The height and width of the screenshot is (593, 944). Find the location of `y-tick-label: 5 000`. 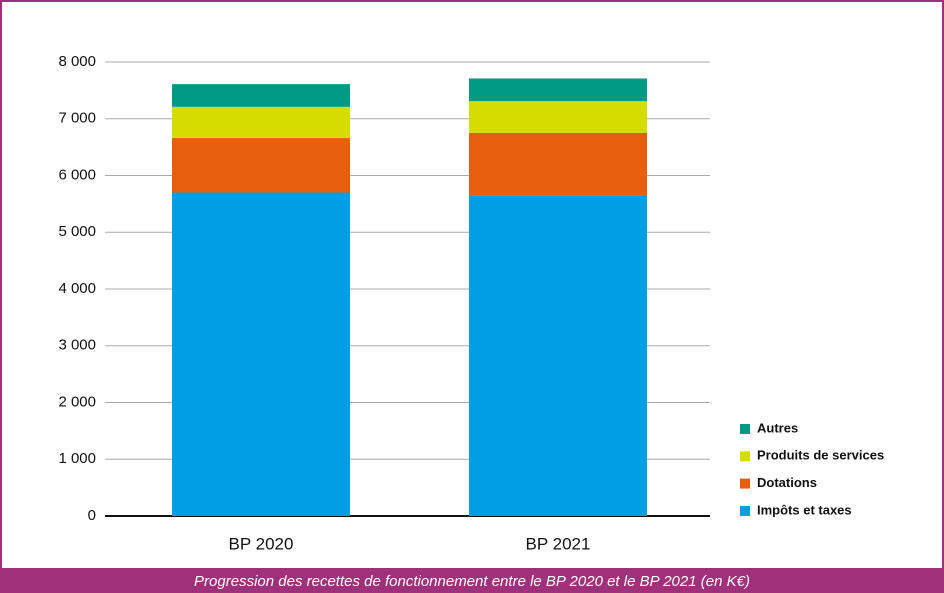

y-tick-label: 5 000 is located at coordinates (77, 231).